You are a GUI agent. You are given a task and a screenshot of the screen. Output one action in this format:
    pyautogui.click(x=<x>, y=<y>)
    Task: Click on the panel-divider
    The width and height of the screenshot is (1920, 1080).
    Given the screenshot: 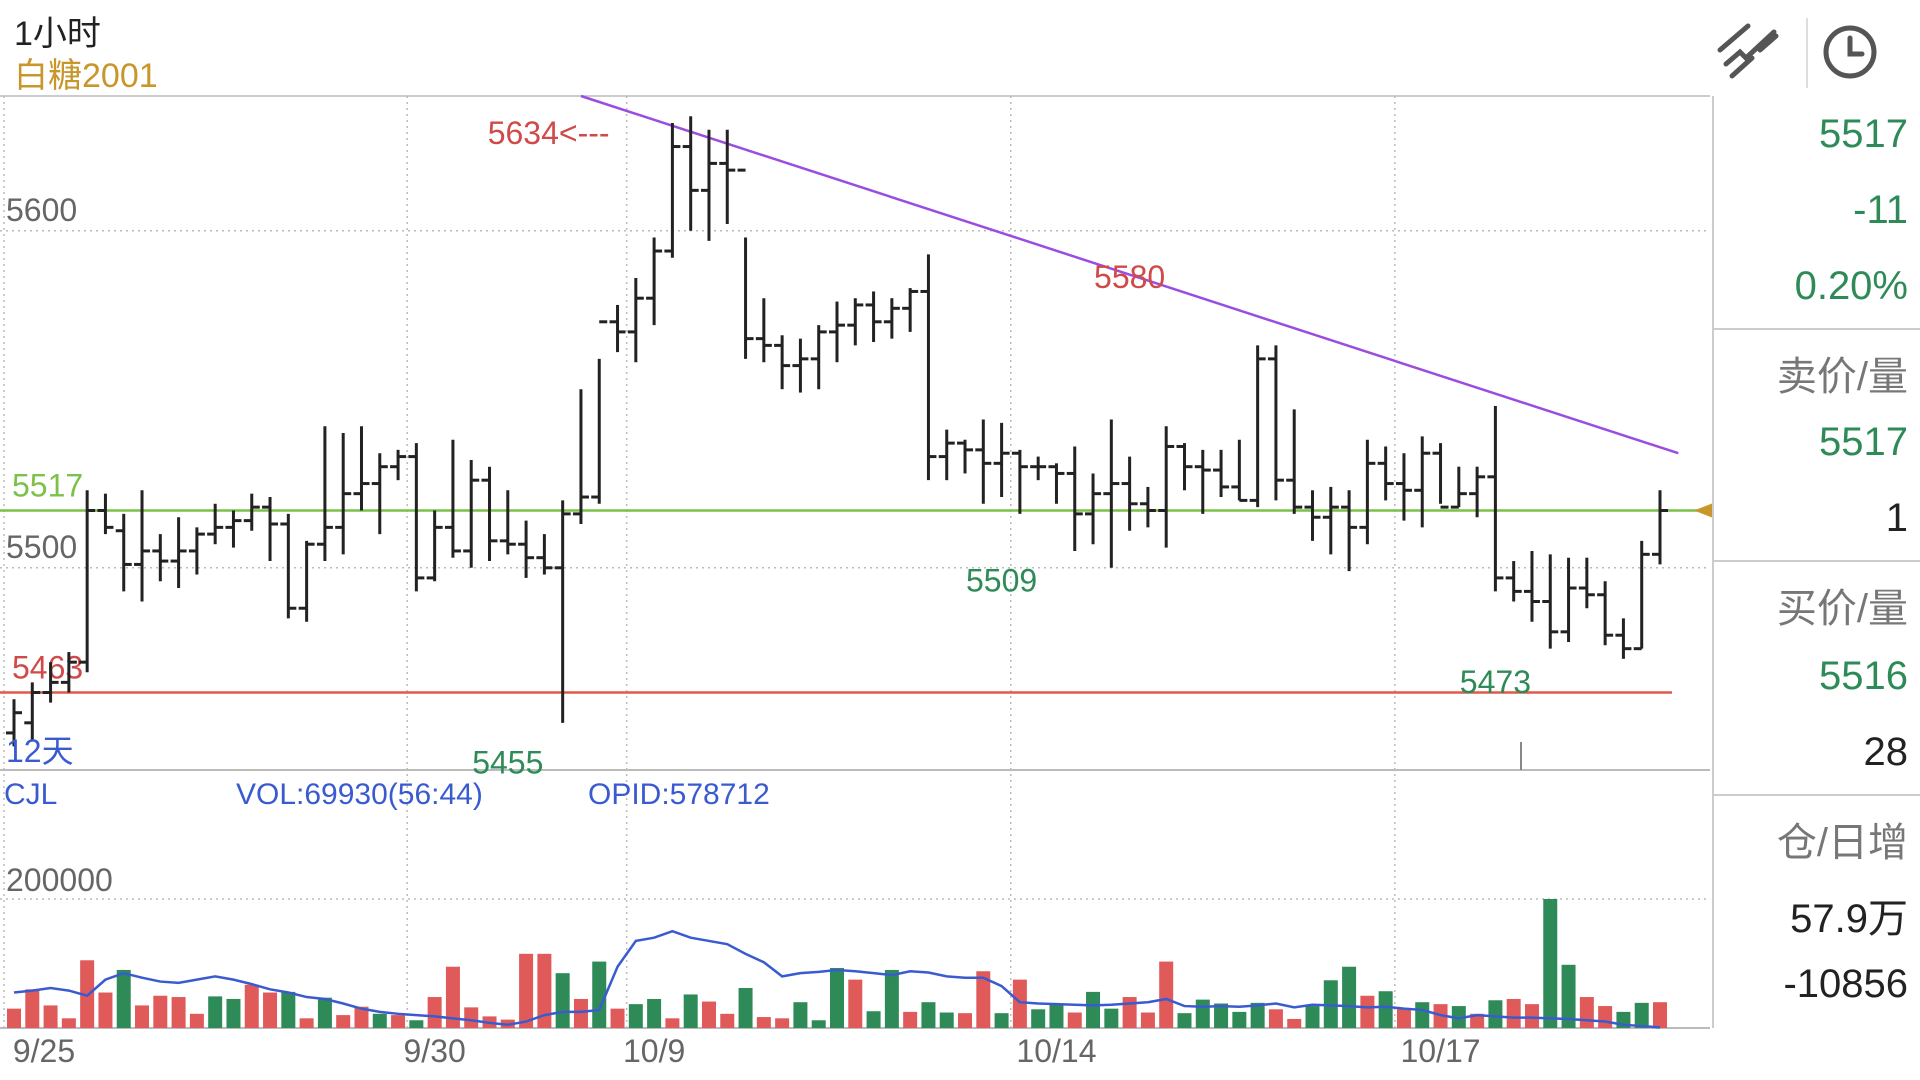 What is the action you would take?
    pyautogui.click(x=1817, y=795)
    